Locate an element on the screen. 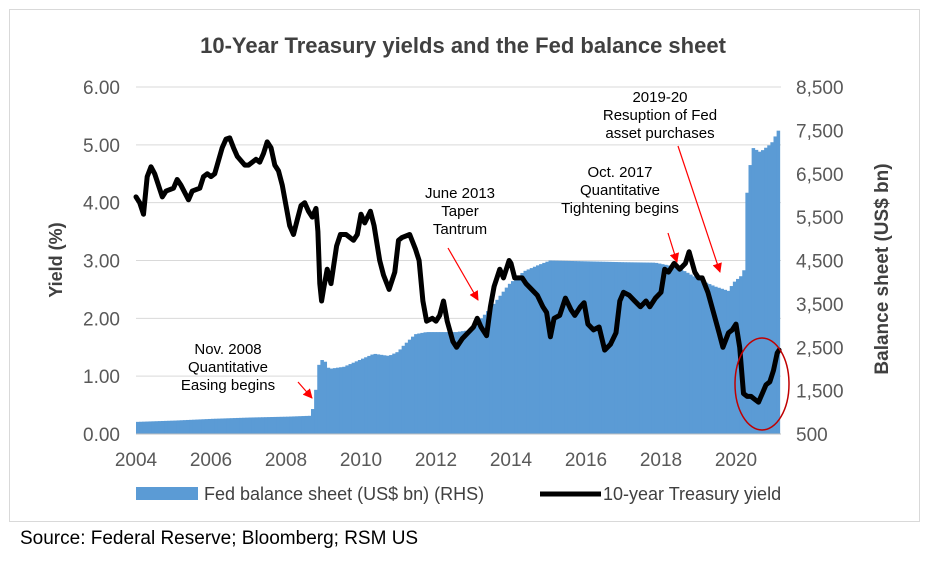 This screenshot has height=565, width=929. y-right-label: Balance sheet (US$ bn) is located at coordinates (882, 268).